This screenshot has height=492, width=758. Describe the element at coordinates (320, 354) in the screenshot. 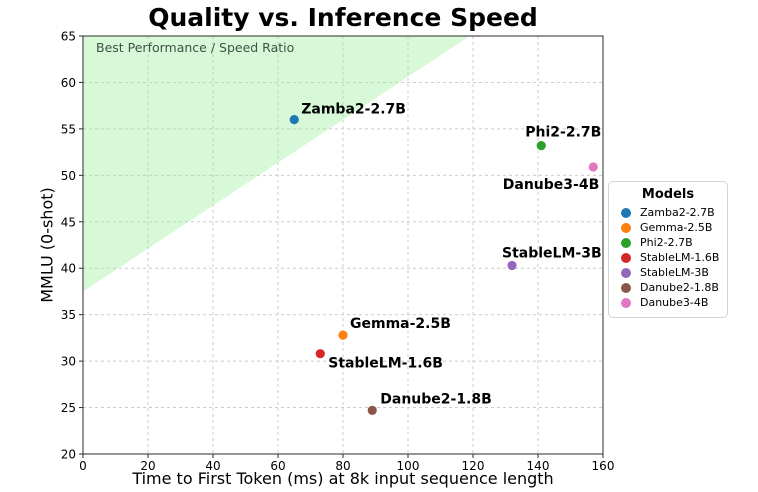

I see `data-point-StableLM-1.6B` at that location.